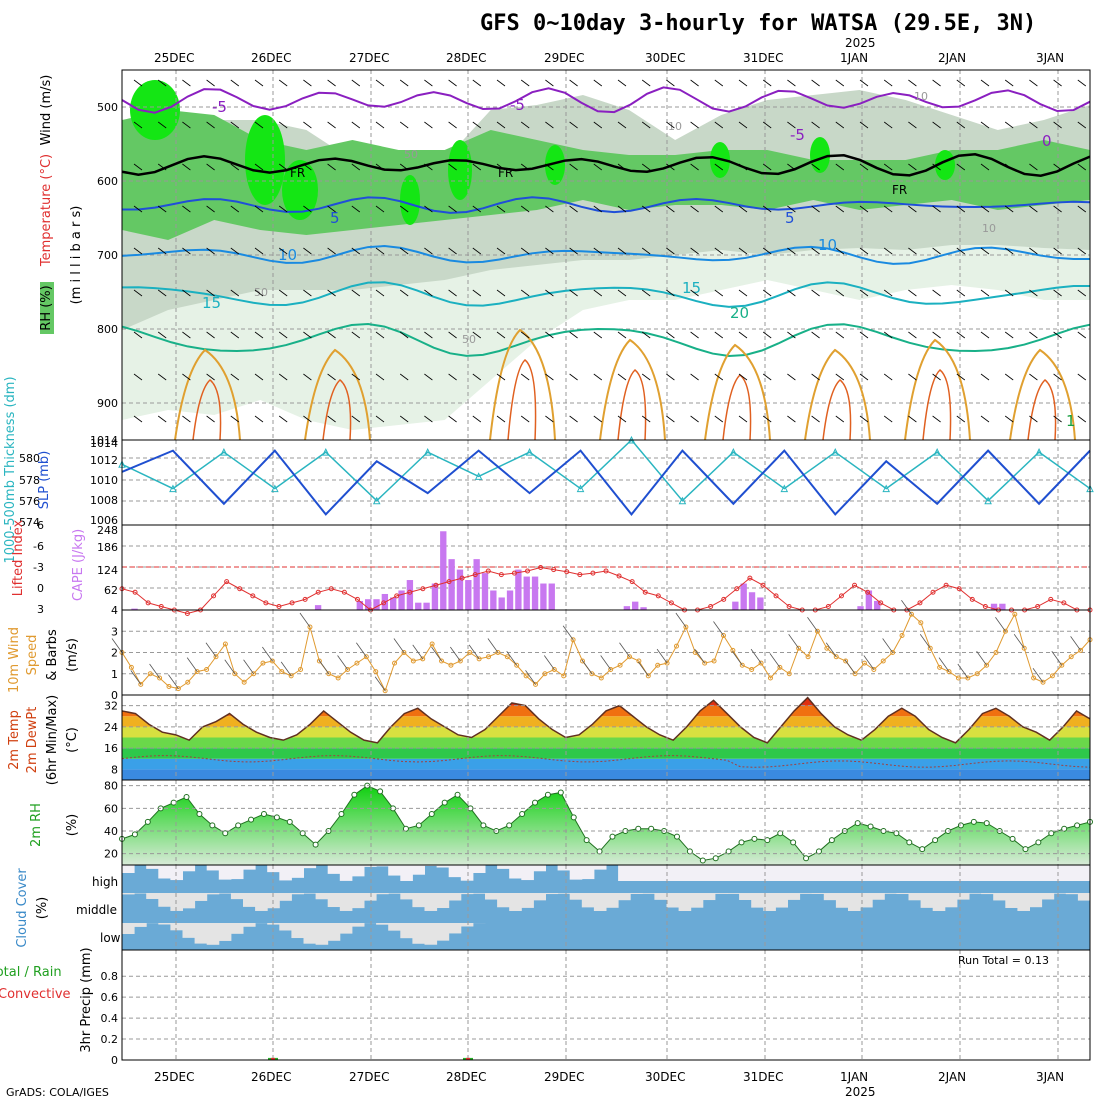 This screenshot has width=1100, height=1100. What do you see at coordinates (561, 822) in the screenshot?
I see `rh2m-panel: 80 60 40 20 2m RH (%)` at bounding box center [561, 822].